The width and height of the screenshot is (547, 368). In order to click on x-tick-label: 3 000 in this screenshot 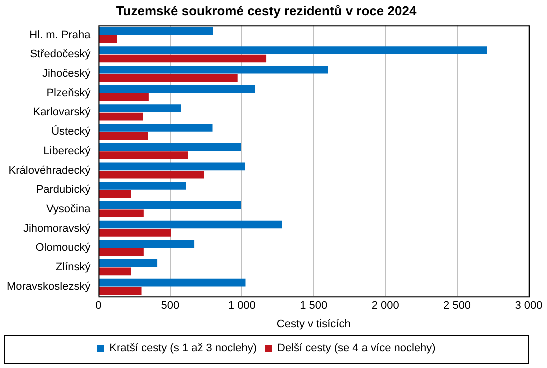, I will do `click(529, 306)`.